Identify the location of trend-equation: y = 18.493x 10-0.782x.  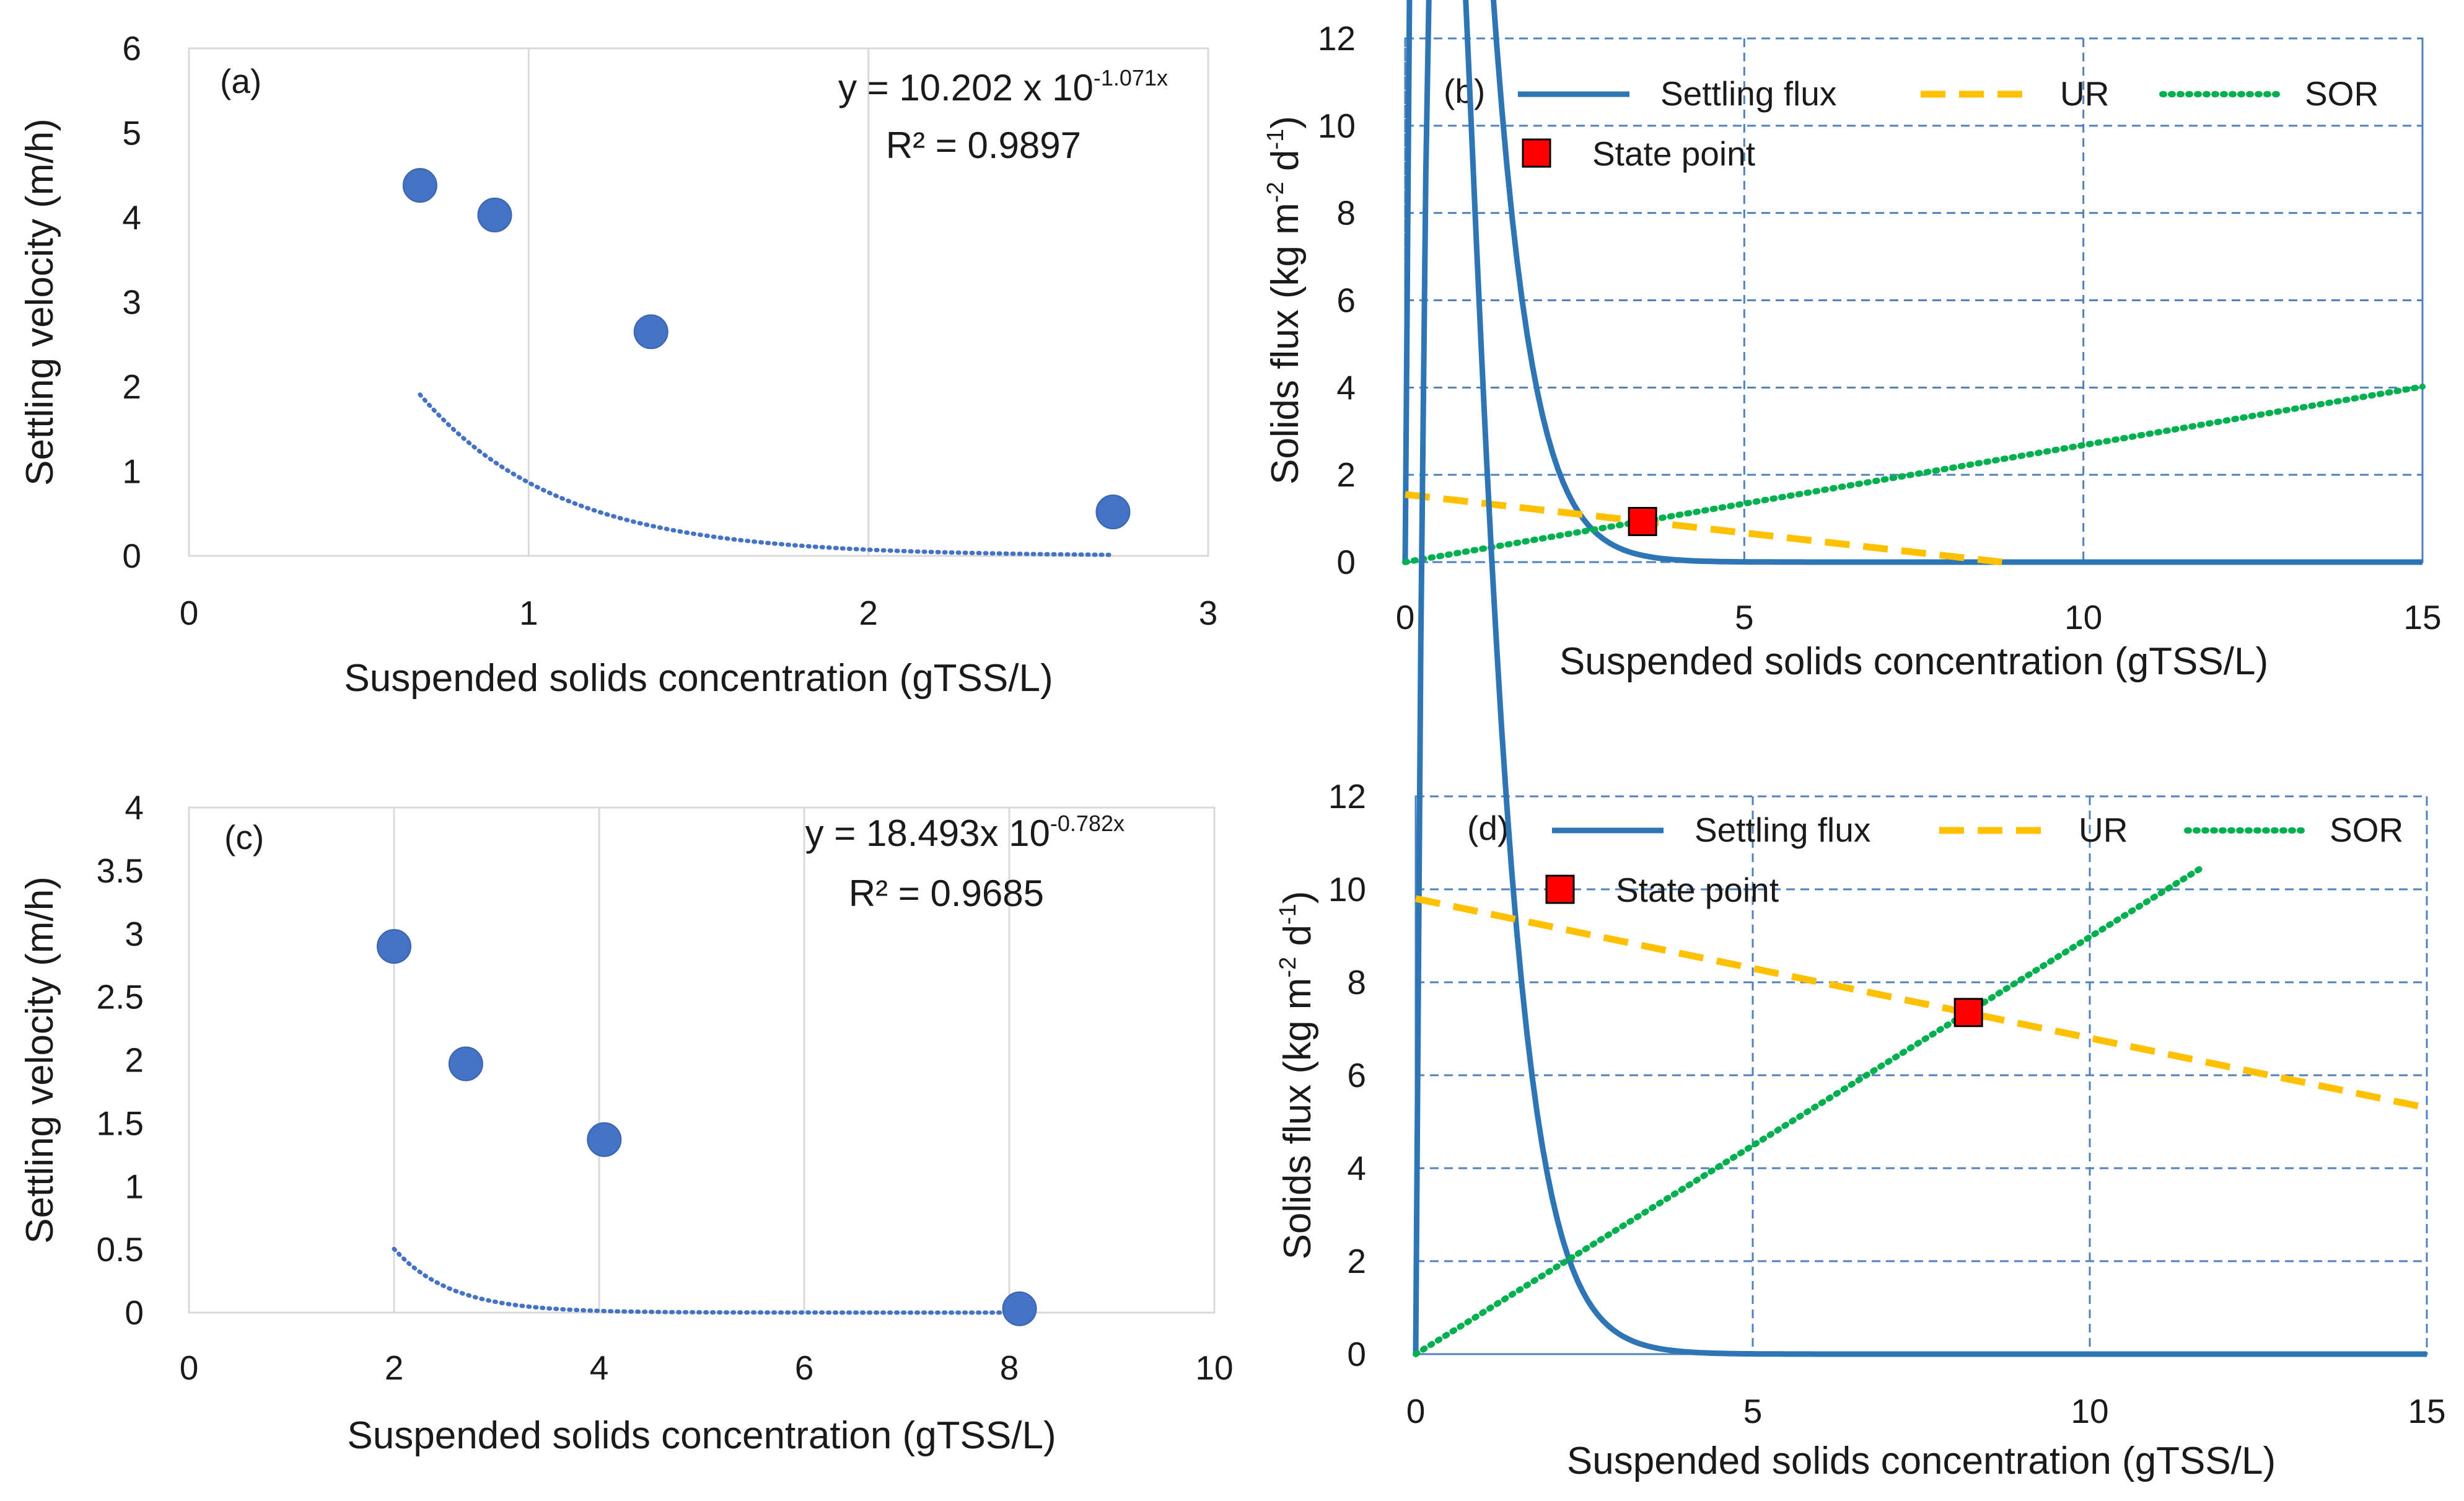
(965, 832).